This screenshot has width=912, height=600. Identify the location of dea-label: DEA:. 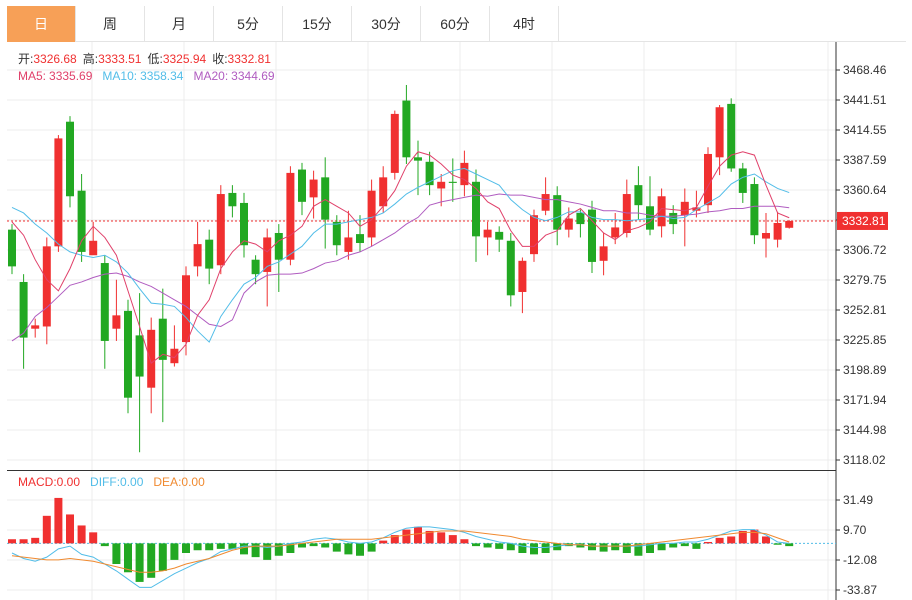
(167, 482).